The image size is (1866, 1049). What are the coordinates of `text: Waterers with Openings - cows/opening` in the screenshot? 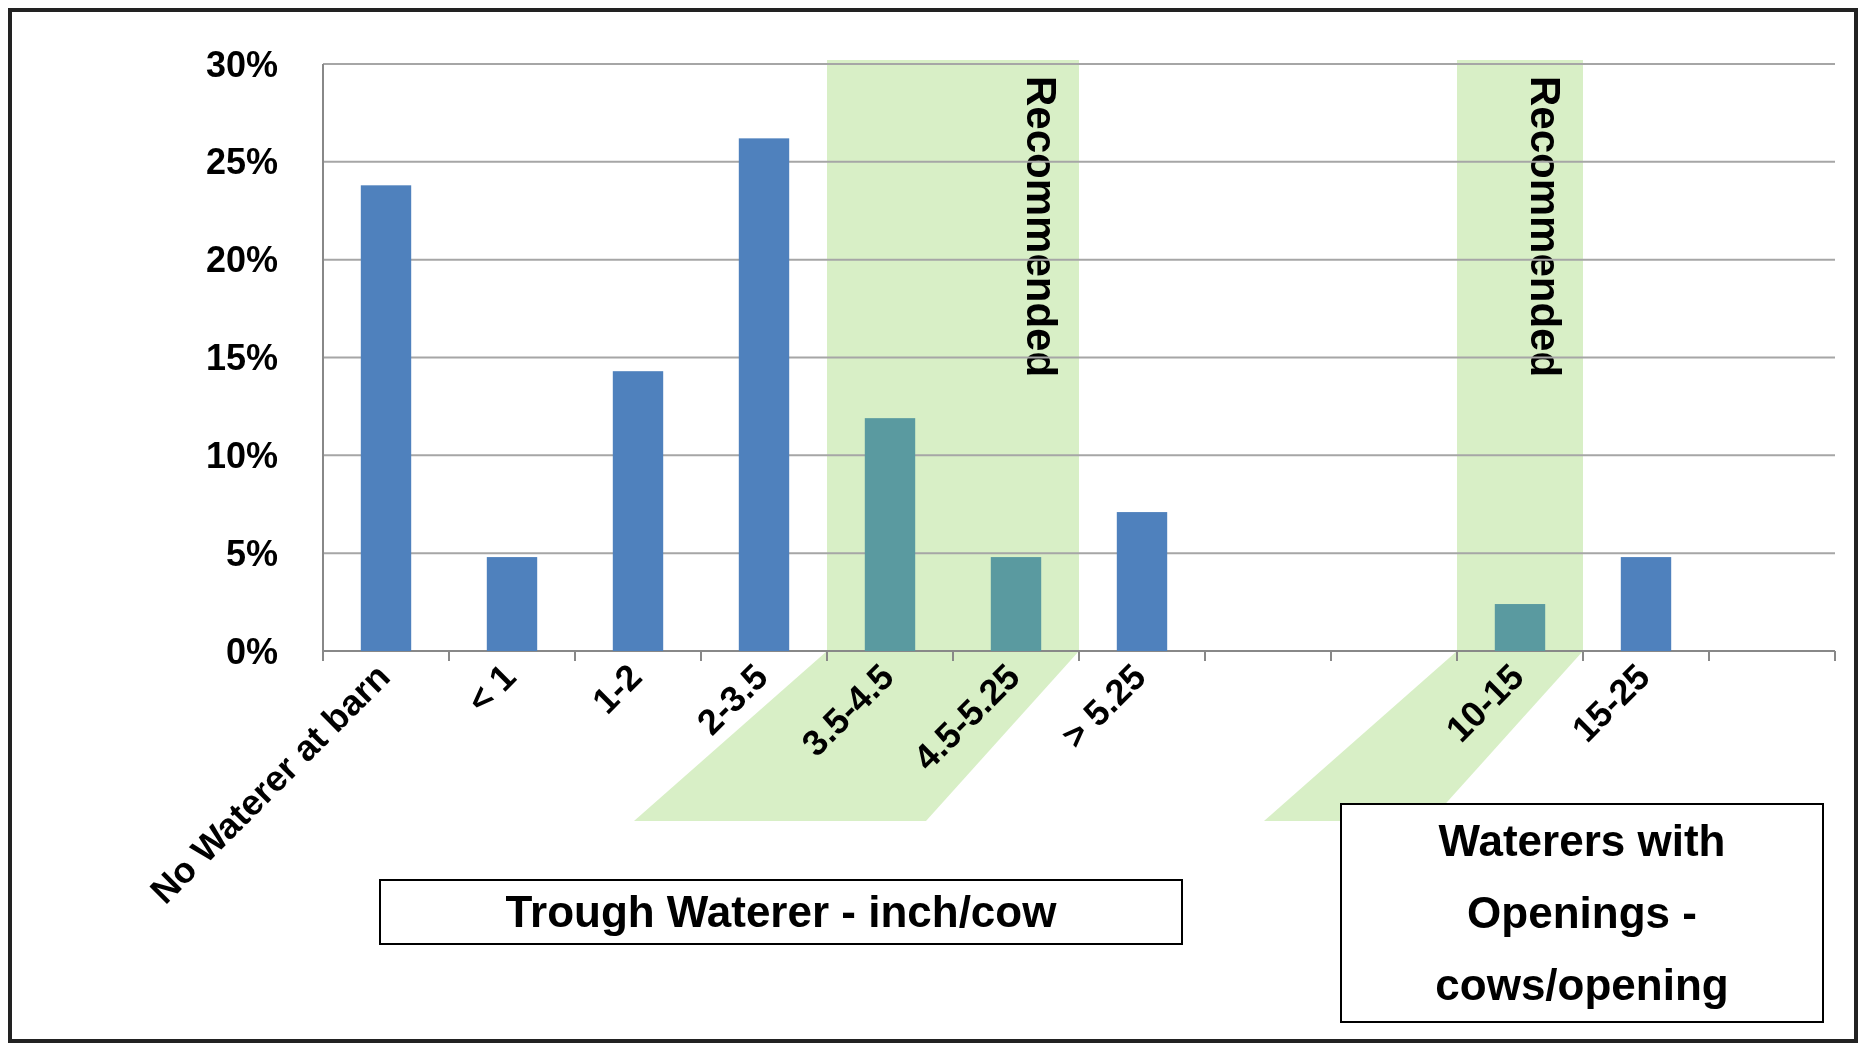 It's located at (1582, 912).